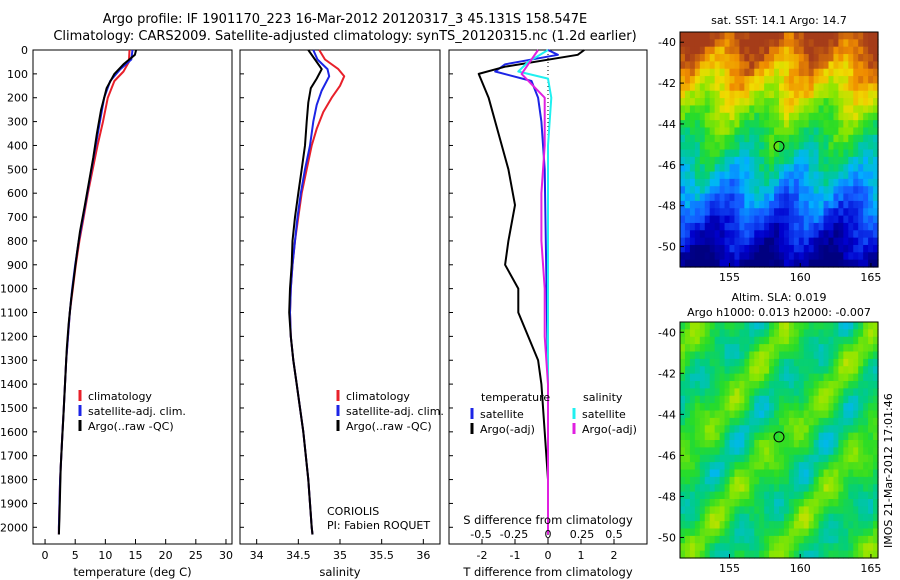  What do you see at coordinates (667, 247) in the screenshot?
I see `map-y-tick-label: -50` at bounding box center [667, 247].